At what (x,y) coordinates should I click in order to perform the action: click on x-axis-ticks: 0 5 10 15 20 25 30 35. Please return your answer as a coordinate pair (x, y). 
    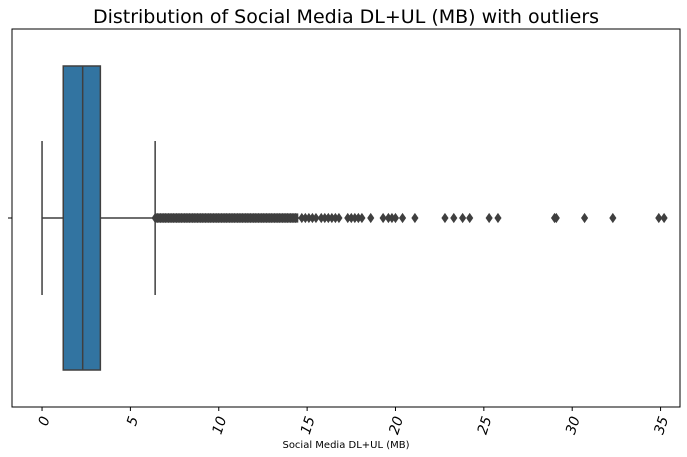
    Looking at the image, I should click on (354, 421).